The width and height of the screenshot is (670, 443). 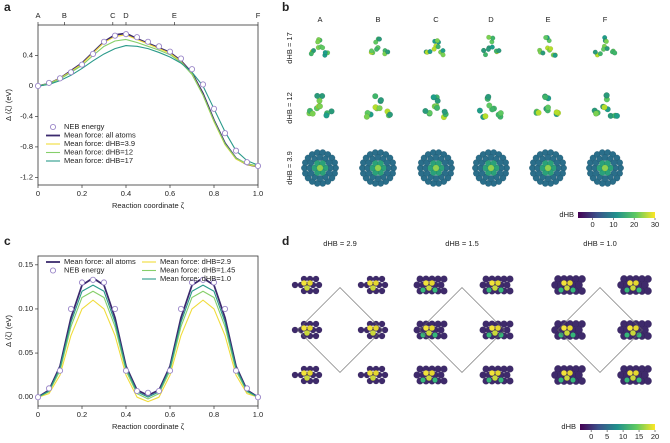 What do you see at coordinates (566, 214) in the screenshot?
I see `colorbar-title: dHB` at bounding box center [566, 214].